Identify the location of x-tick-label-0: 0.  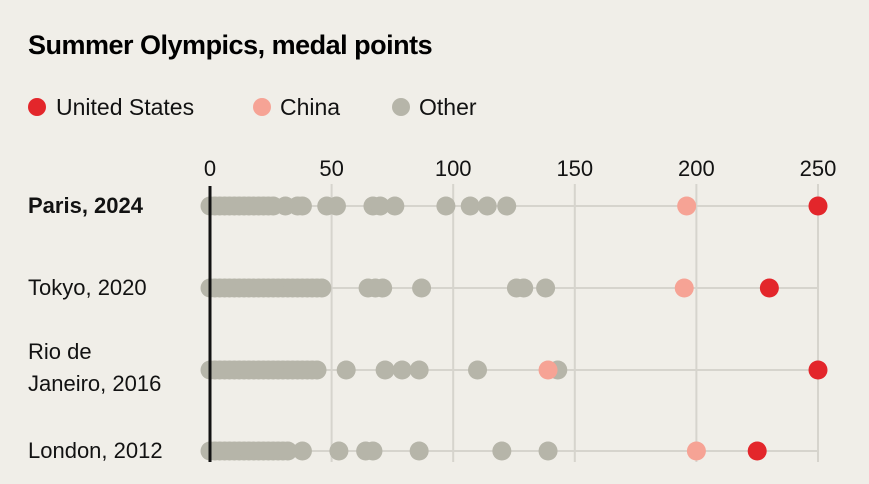
(210, 168).